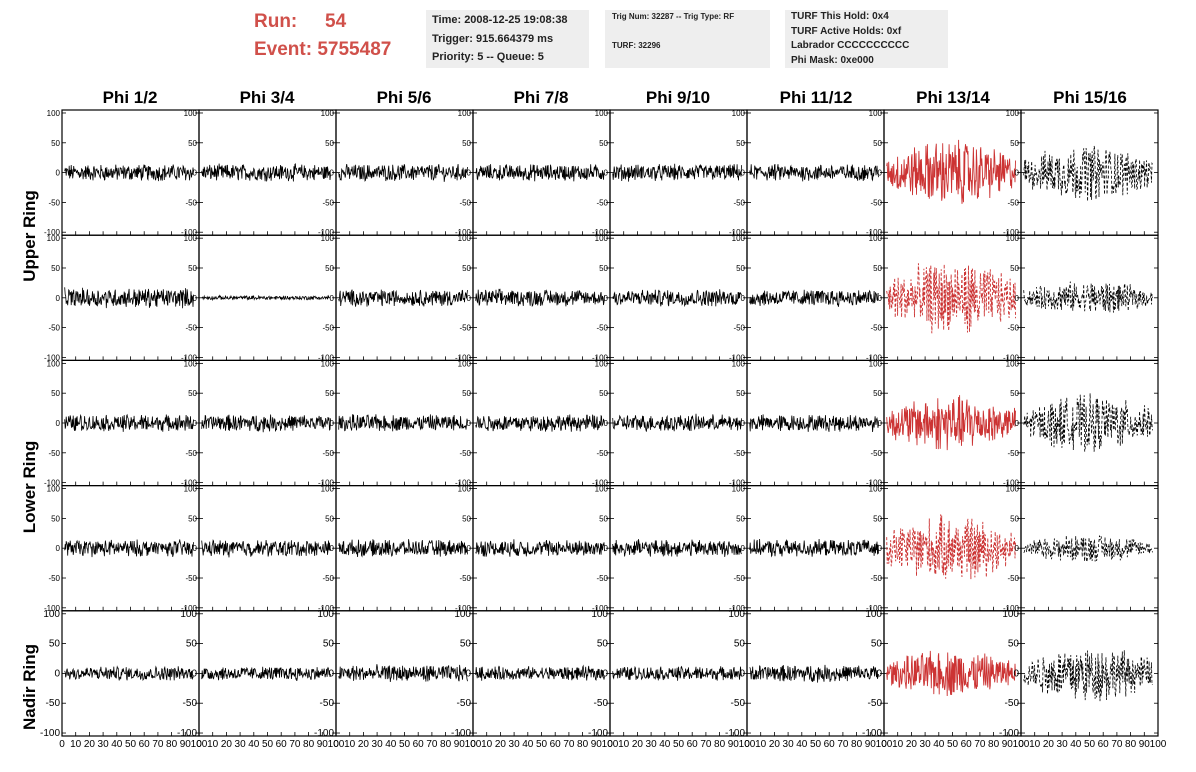 The height and width of the screenshot is (772, 1196). Describe the element at coordinates (850, 45) in the screenshot. I see `labrador-line: Labrador CCCCCCCCCC` at that location.